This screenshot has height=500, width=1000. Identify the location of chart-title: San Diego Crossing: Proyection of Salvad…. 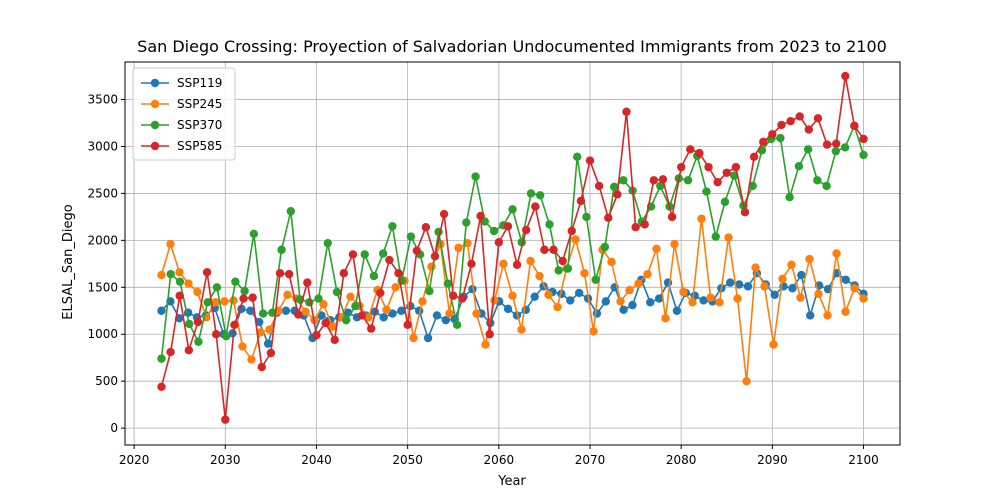
(512, 46).